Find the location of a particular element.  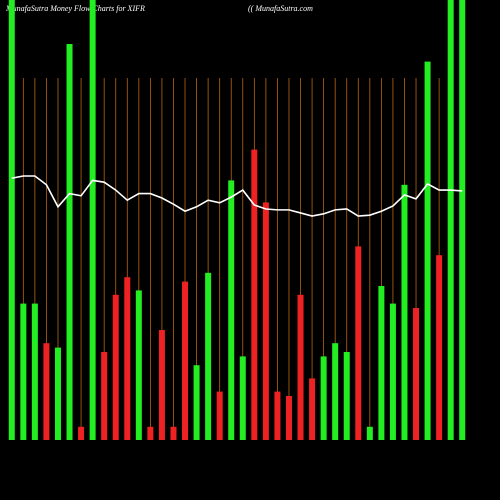

flow-line is located at coordinates (237, 196).